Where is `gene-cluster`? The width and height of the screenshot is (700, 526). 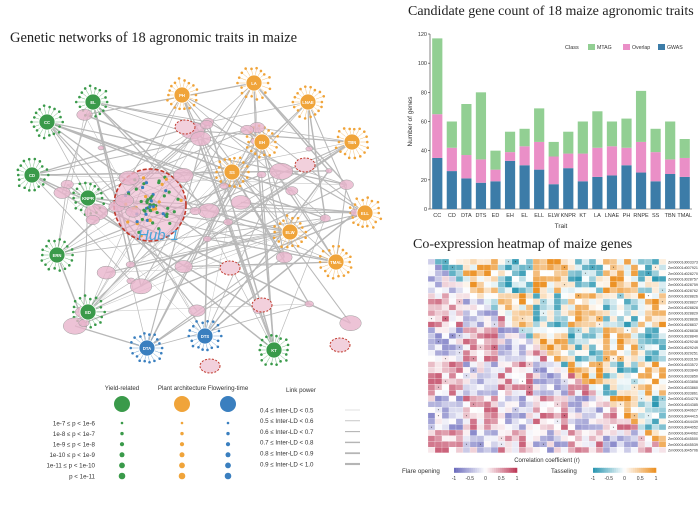 gene-cluster is located at coordinates (325, 218).